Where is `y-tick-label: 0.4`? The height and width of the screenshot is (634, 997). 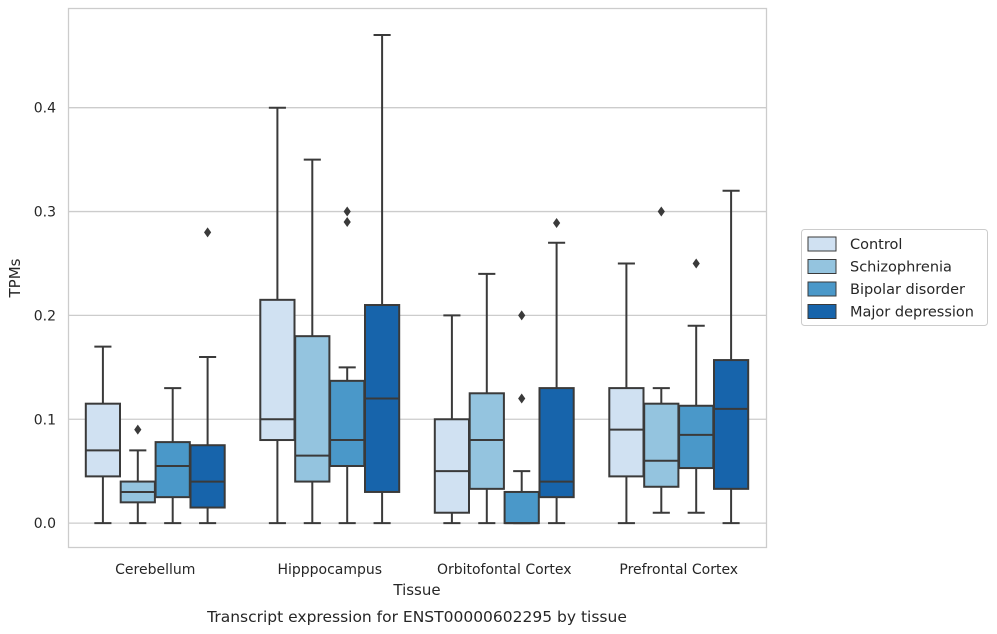 y-tick-label: 0.4 is located at coordinates (45, 109).